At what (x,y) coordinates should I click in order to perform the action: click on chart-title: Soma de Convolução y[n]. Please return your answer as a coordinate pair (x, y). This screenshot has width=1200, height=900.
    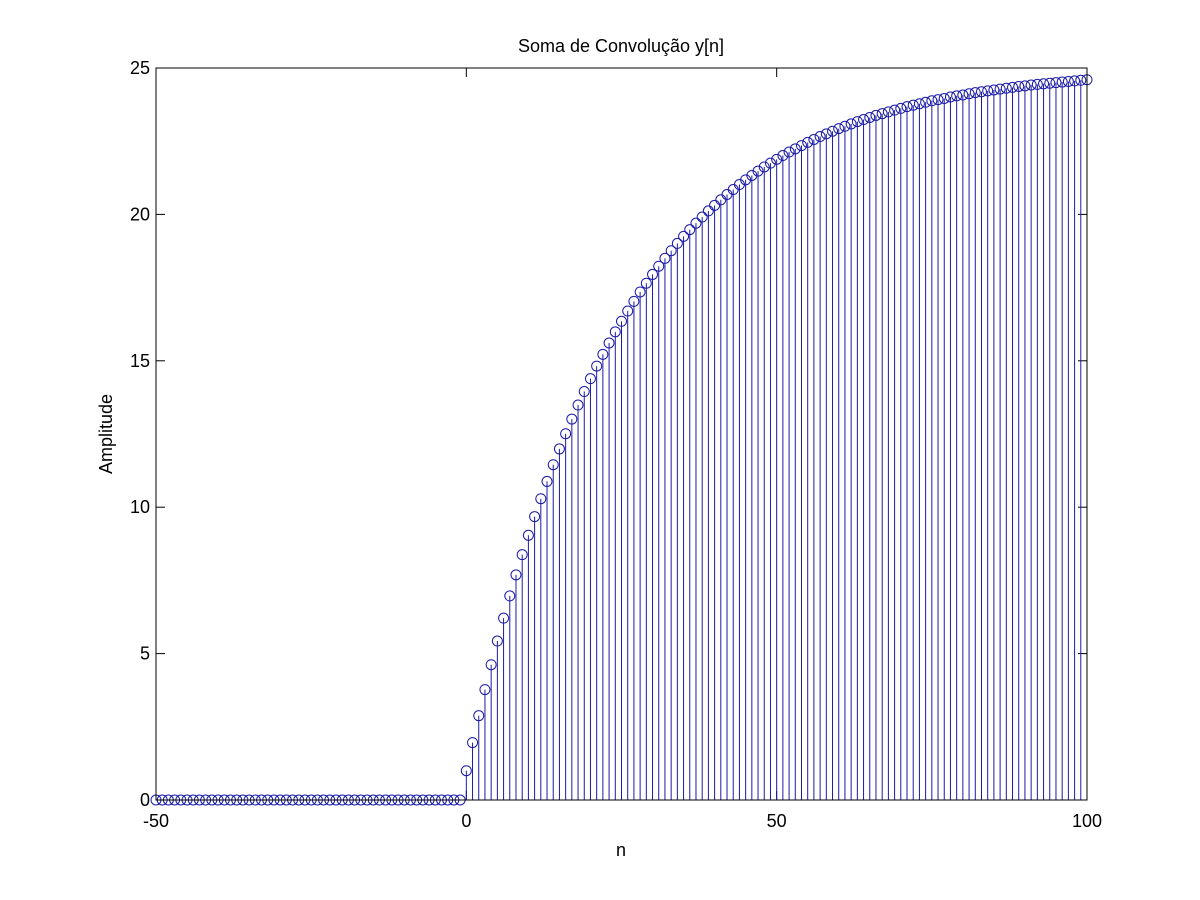
    Looking at the image, I should click on (621, 46).